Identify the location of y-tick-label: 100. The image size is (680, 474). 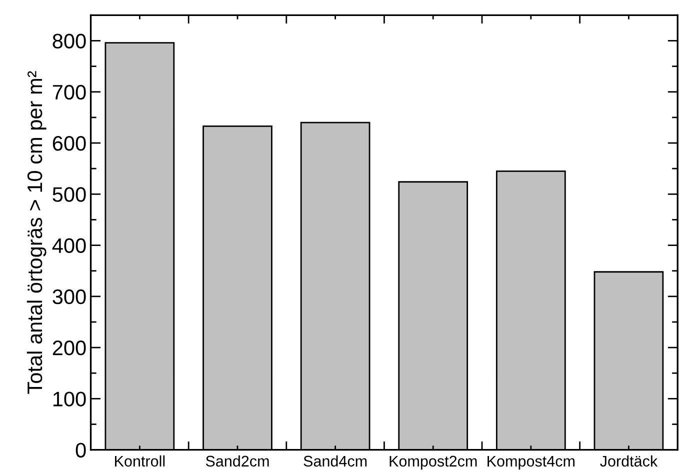
(69, 399).